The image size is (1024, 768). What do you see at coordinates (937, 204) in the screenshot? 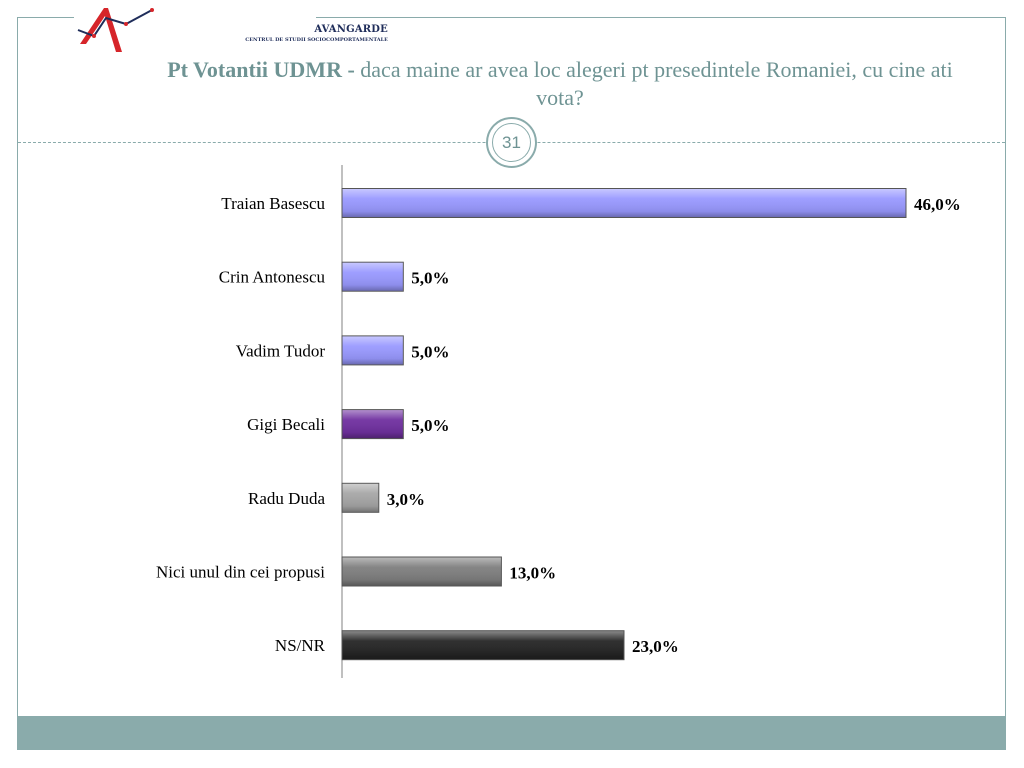
I see `value-label: 46,0%` at bounding box center [937, 204].